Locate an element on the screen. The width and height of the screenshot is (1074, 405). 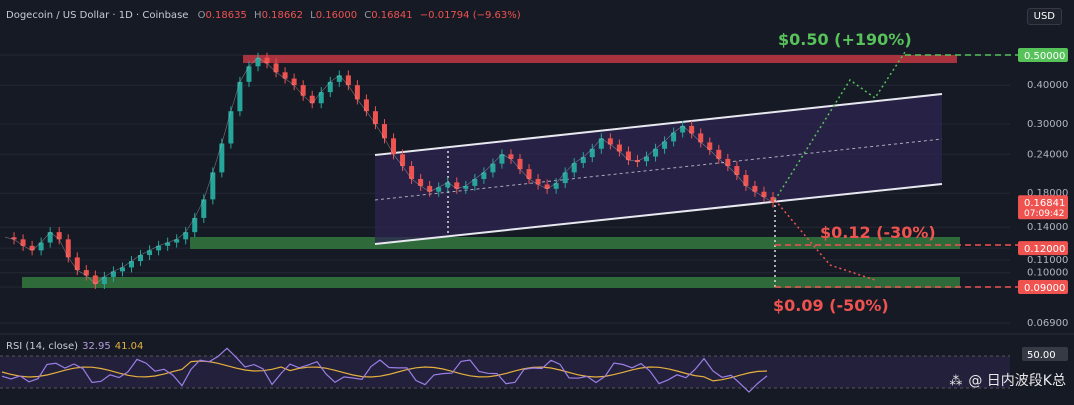
watermark-text: @ 日内波段K总 is located at coordinates (1017, 381).